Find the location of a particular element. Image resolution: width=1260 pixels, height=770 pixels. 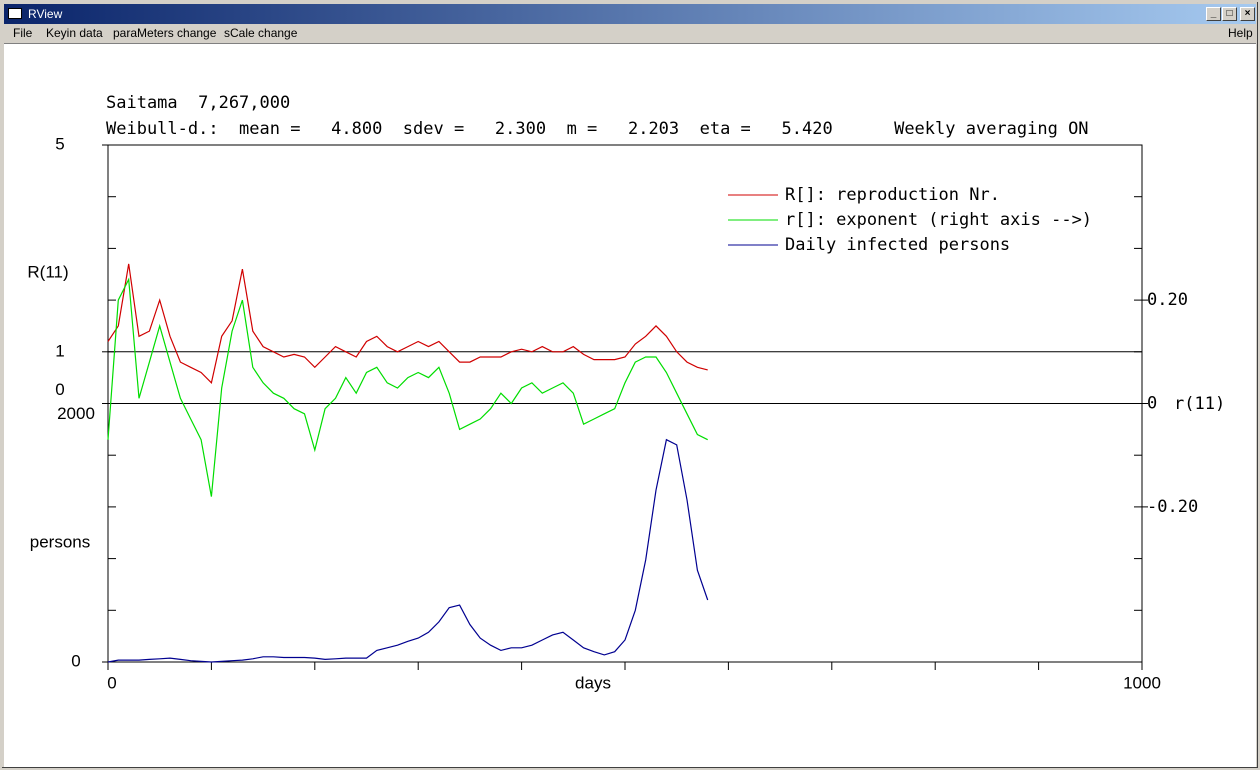

maximize-button: □ is located at coordinates (1229, 14).